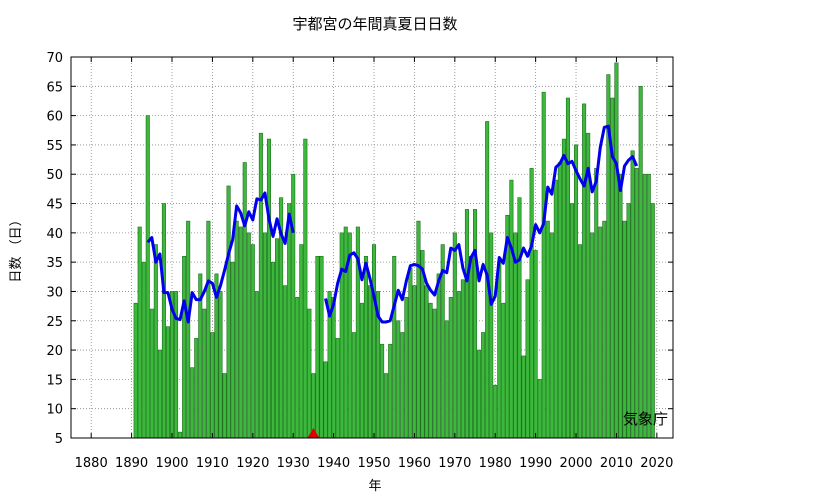 This screenshot has height=498, width=833. I want to click on marker-triangle, so click(313, 433).